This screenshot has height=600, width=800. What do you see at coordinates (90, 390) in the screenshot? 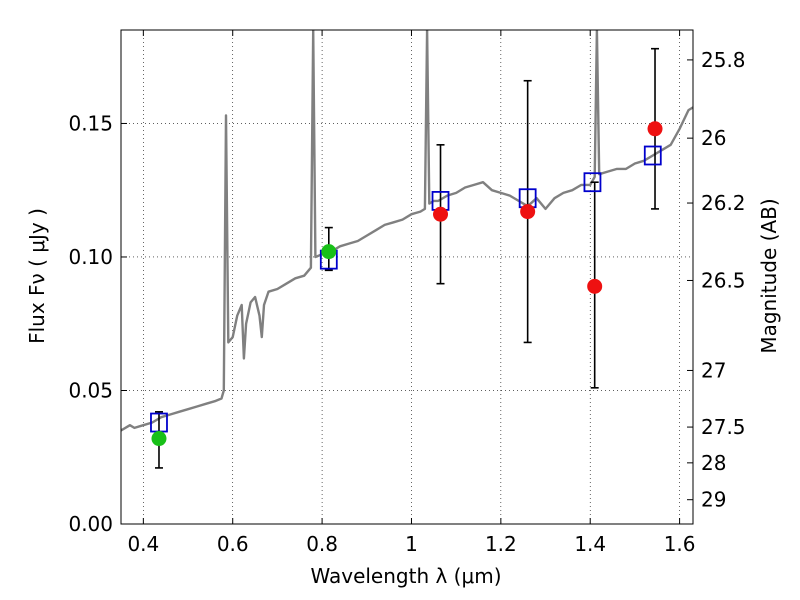
I see `y-tick-label: 0.05` at bounding box center [90, 390].